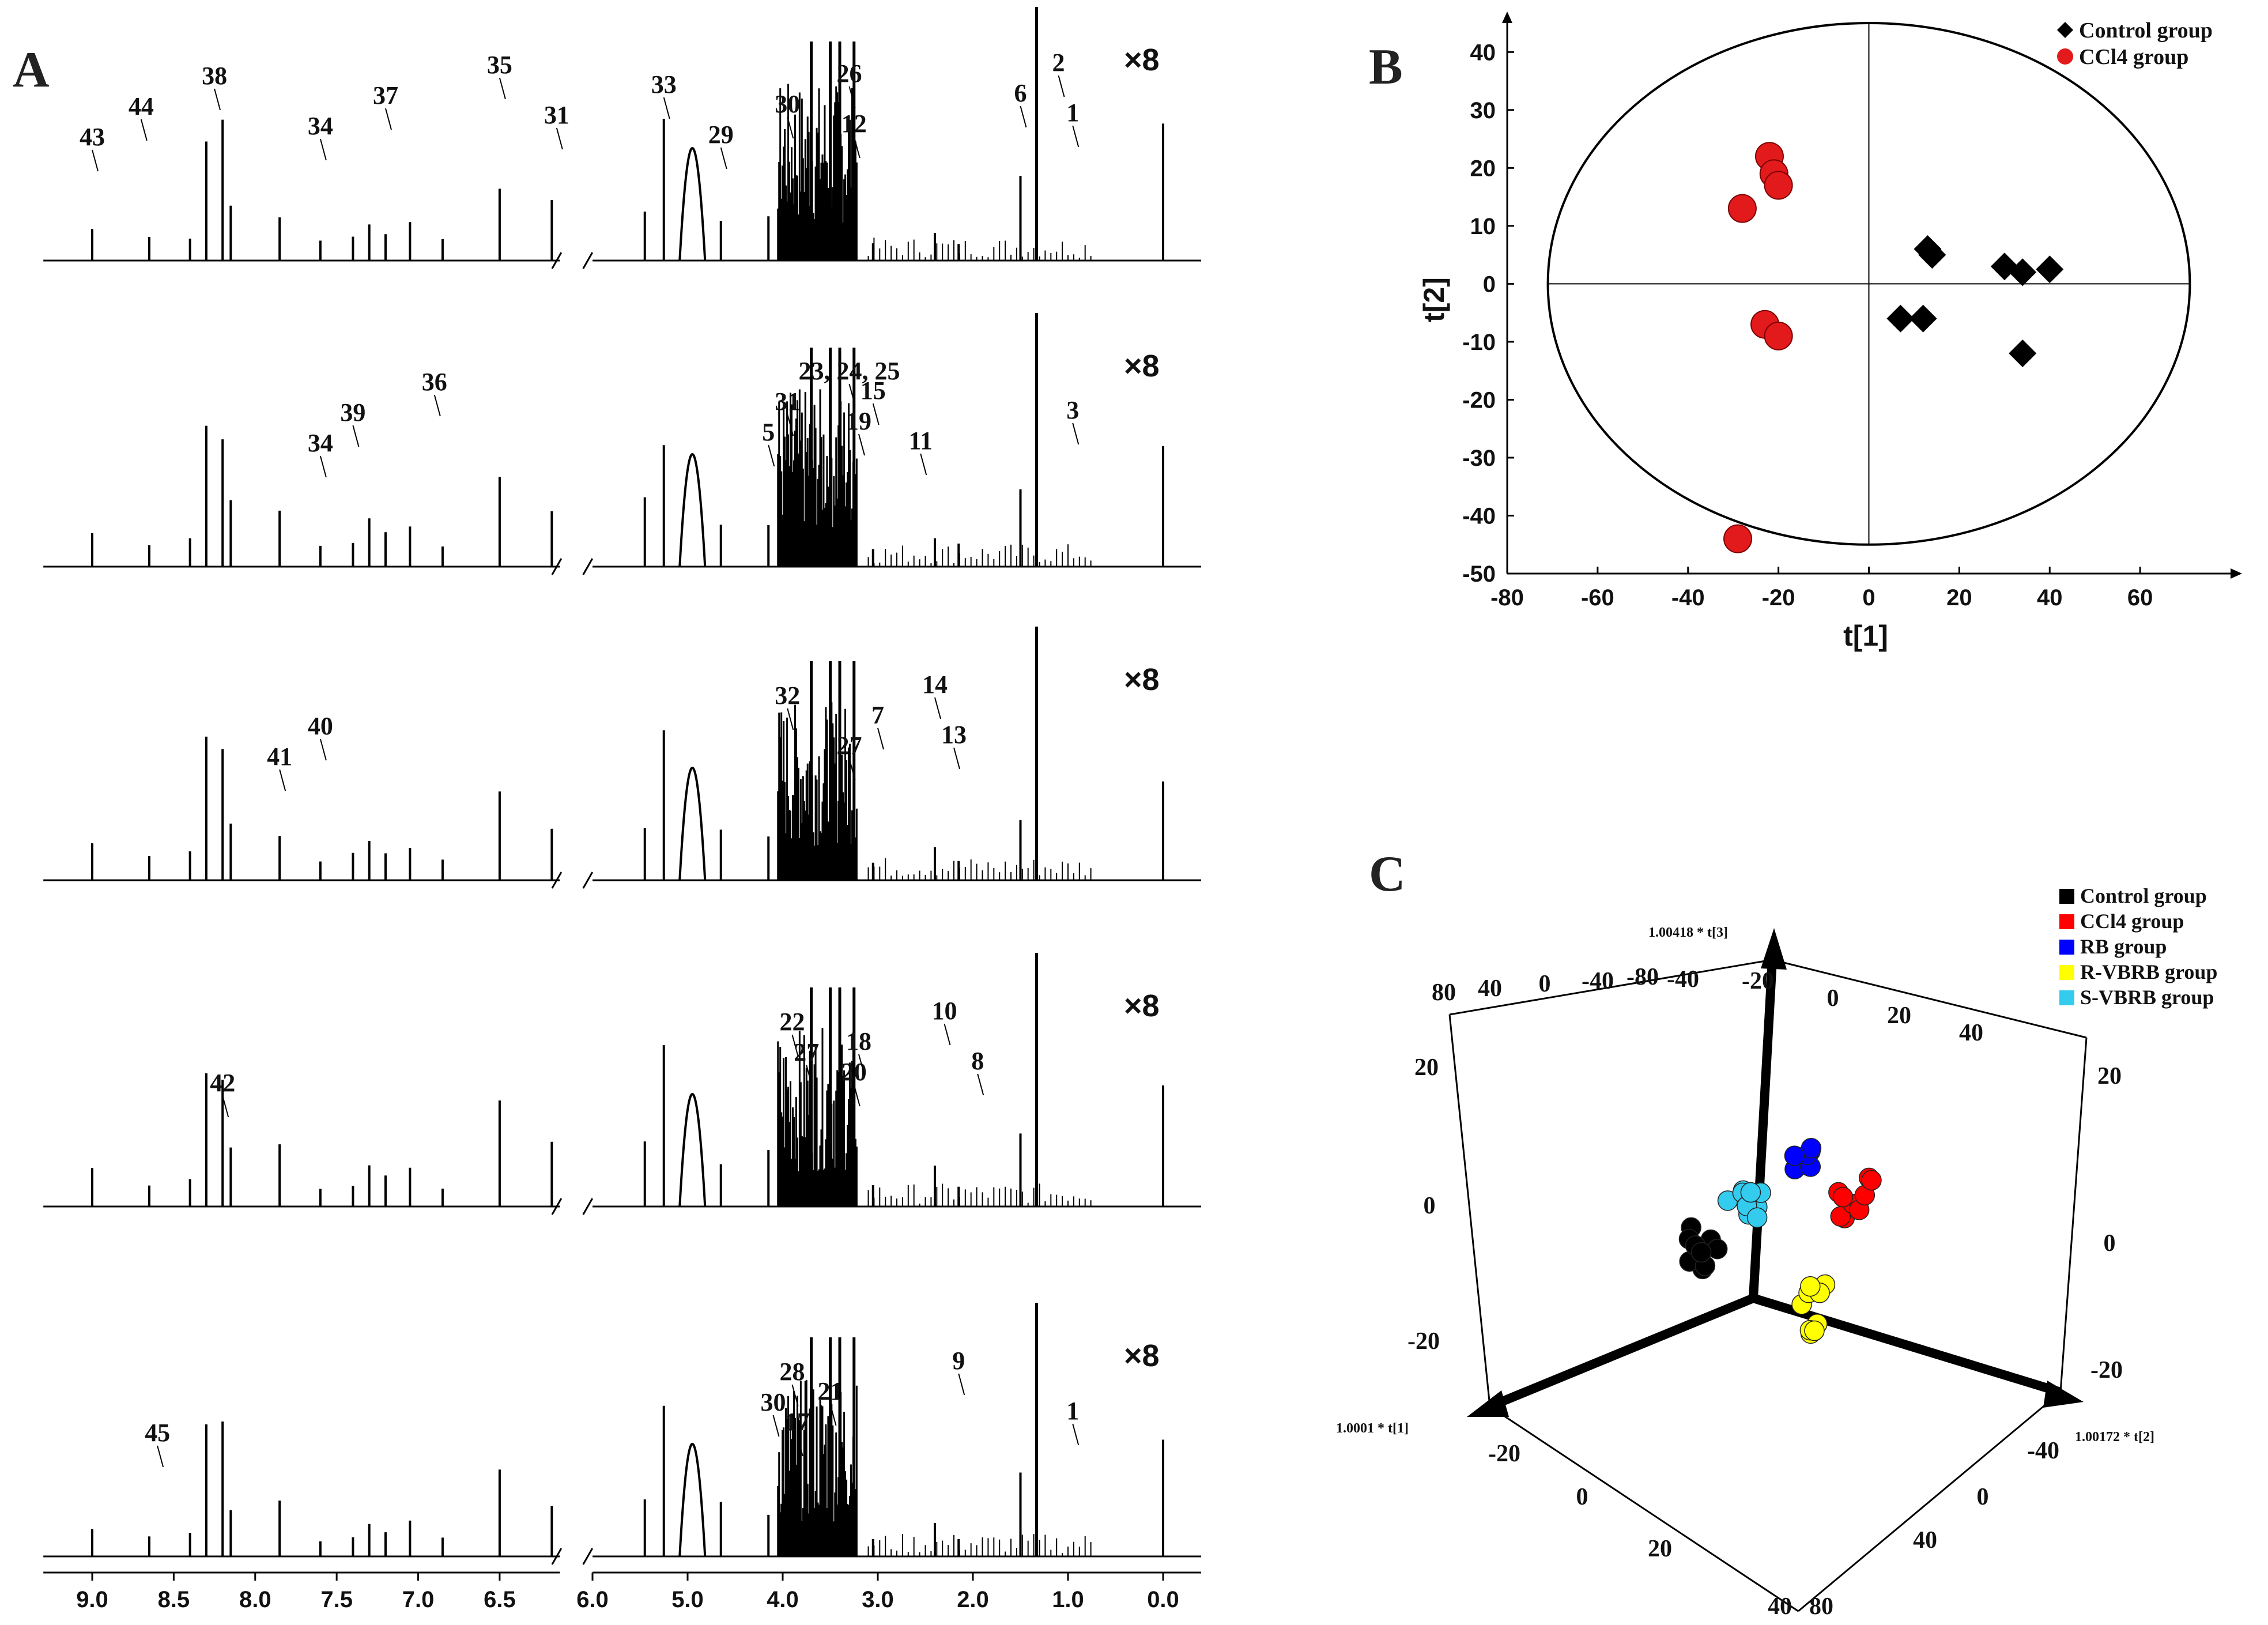 This screenshot has width=2268, height=1625. Describe the element at coordinates (500, 1600) in the screenshot. I see `ppm-tick-label: 6.5` at that location.